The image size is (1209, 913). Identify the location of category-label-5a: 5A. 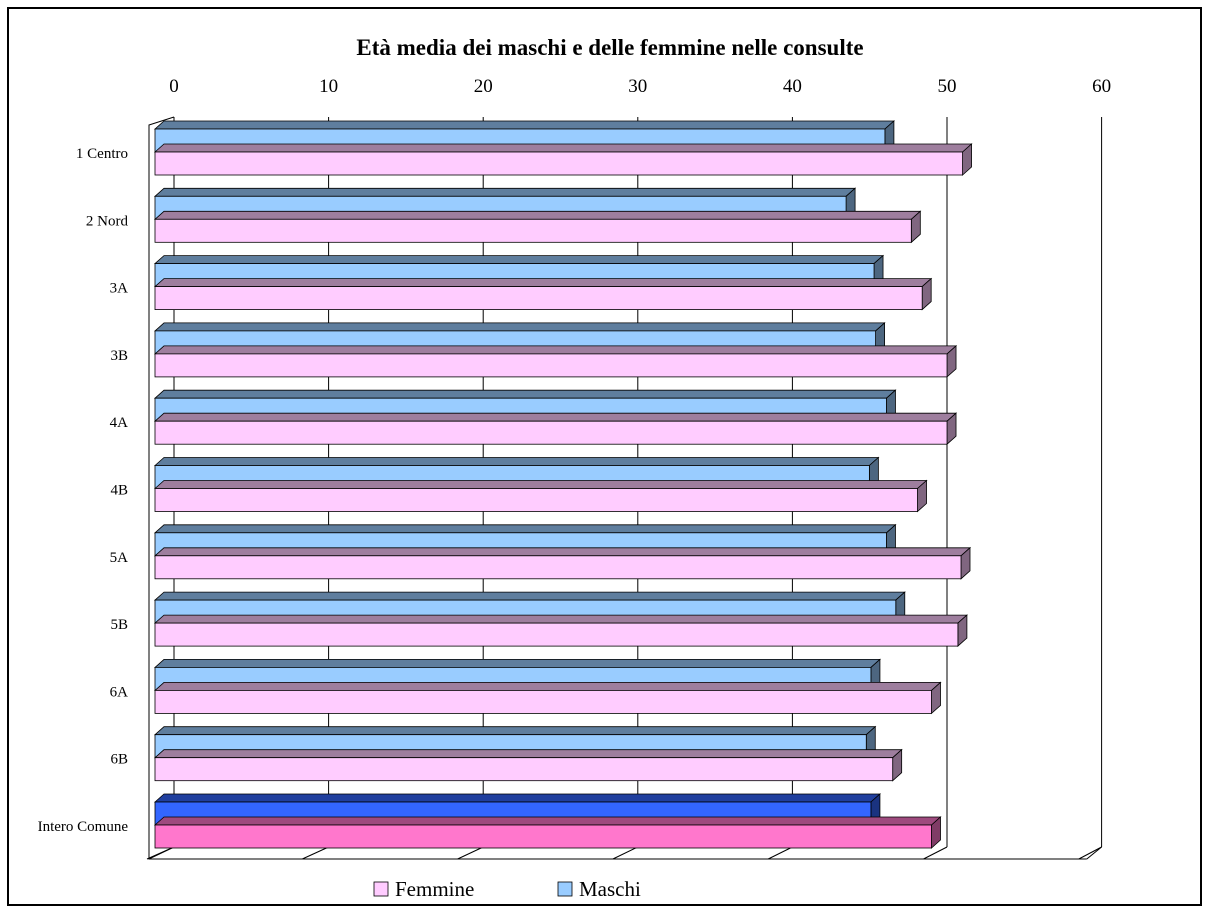
(119, 558).